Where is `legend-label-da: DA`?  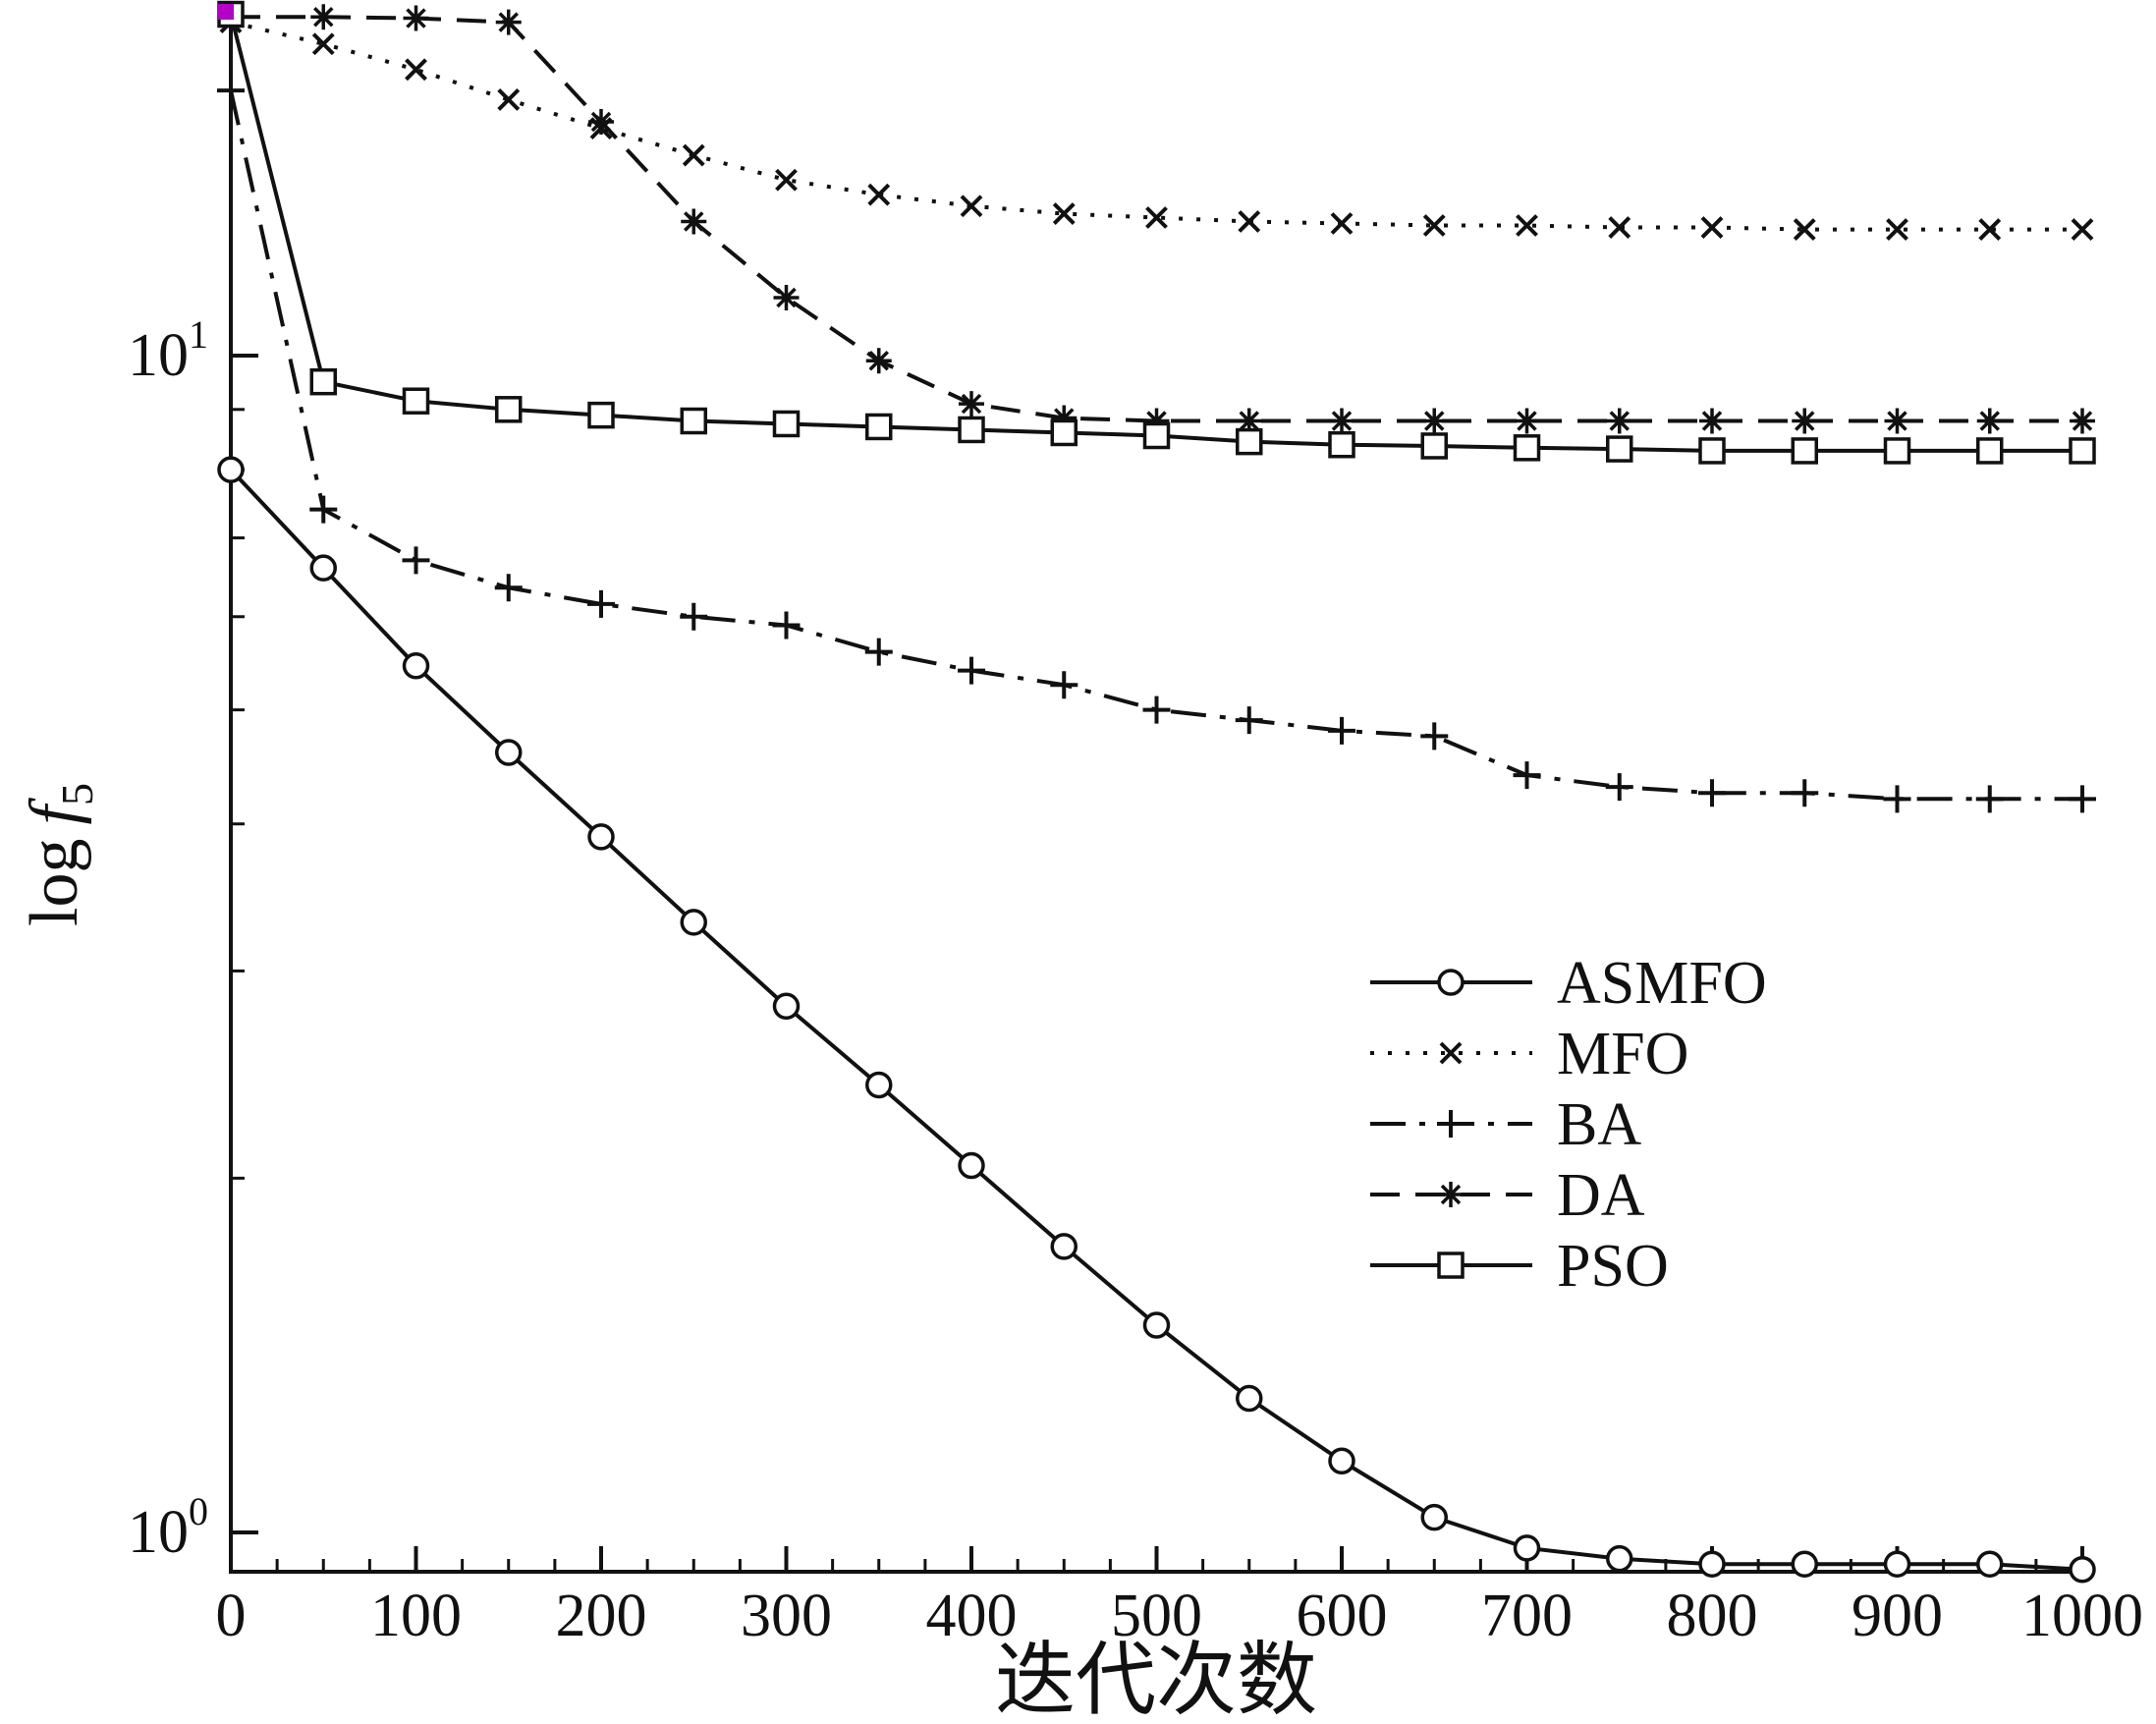 legend-label-da: DA is located at coordinates (1601, 1195).